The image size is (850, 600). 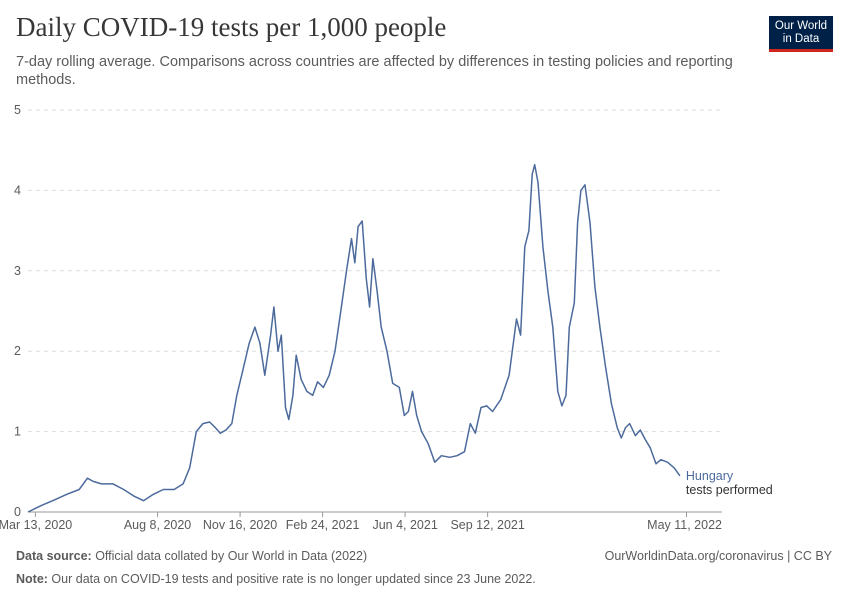 What do you see at coordinates (323, 525) in the screenshot?
I see `x-tick-label: Feb 24, 2021` at bounding box center [323, 525].